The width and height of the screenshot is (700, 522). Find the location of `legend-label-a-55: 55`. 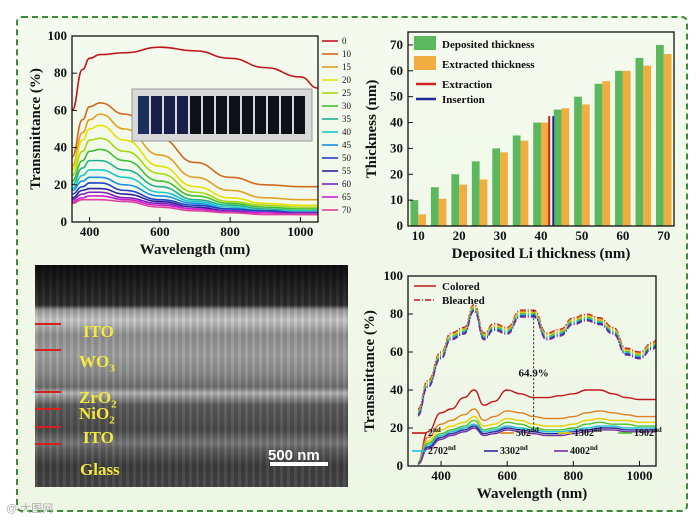

legend-label-a-55: 55 is located at coordinates (347, 171).